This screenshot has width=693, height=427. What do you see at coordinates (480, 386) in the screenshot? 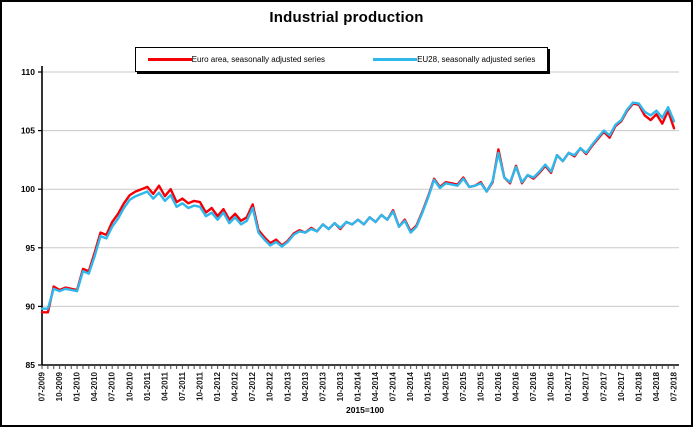
I see `x-tick-label: 10-2015` at bounding box center [480, 386].